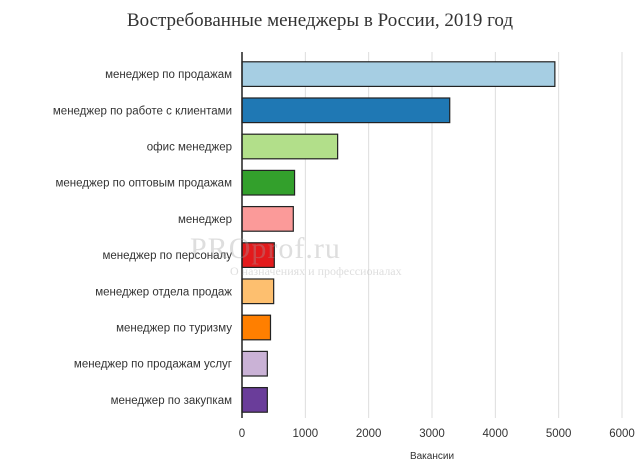 Image resolution: width=640 pixels, height=465 pixels. What do you see at coordinates (369, 434) in the screenshot?
I see `x-tick-label: 2000` at bounding box center [369, 434].